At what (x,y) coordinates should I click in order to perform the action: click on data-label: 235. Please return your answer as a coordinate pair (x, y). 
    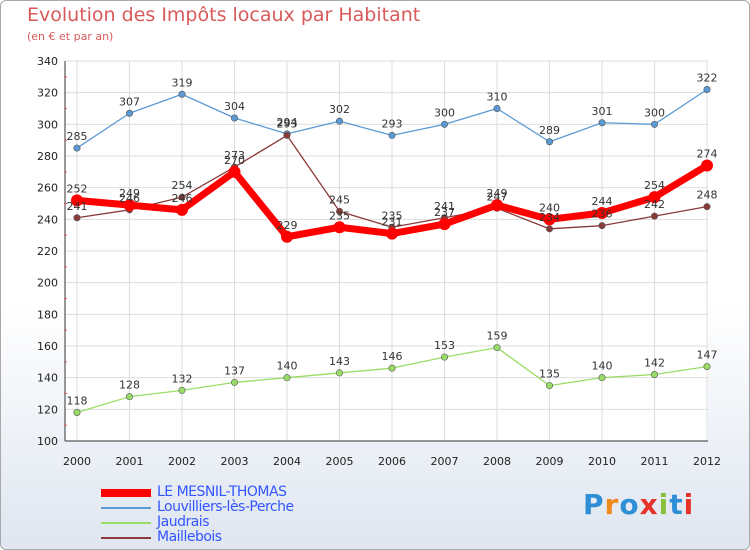
    Looking at the image, I should click on (339, 215).